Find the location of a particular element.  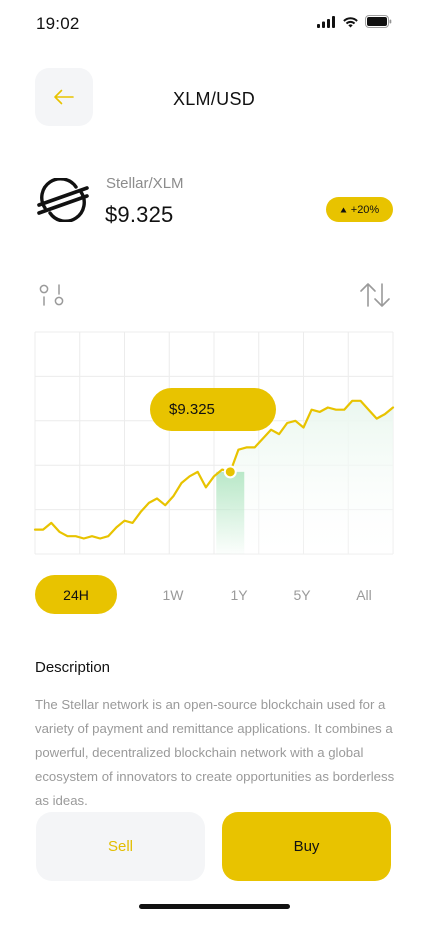

price-change-badge: +20% is located at coordinates (359, 209).